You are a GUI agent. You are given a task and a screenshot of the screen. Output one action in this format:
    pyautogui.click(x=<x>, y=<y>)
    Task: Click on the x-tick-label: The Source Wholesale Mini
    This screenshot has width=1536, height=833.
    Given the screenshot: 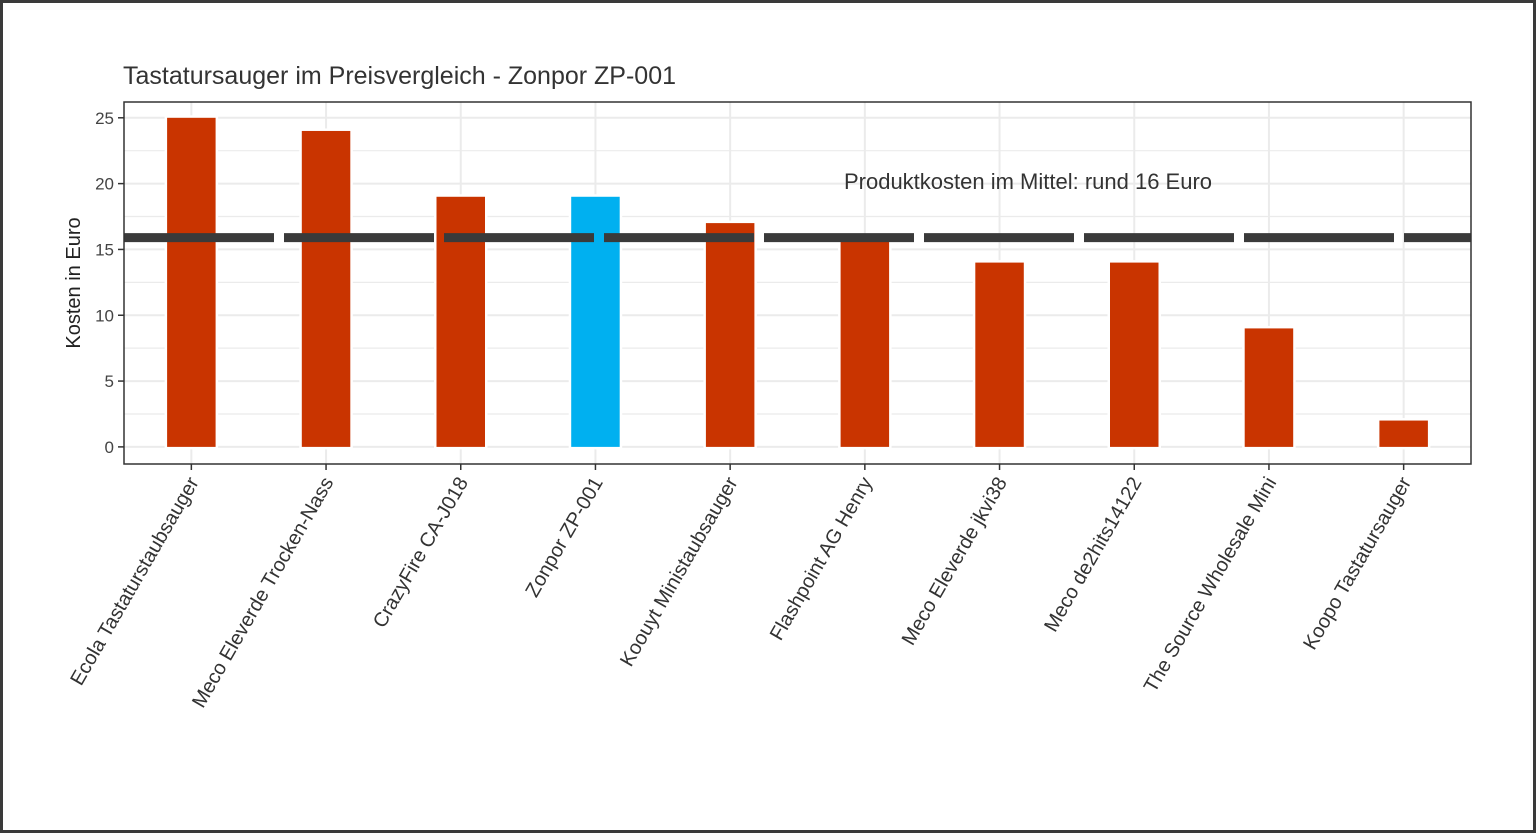 What is the action you would take?
    pyautogui.click(x=1210, y=585)
    